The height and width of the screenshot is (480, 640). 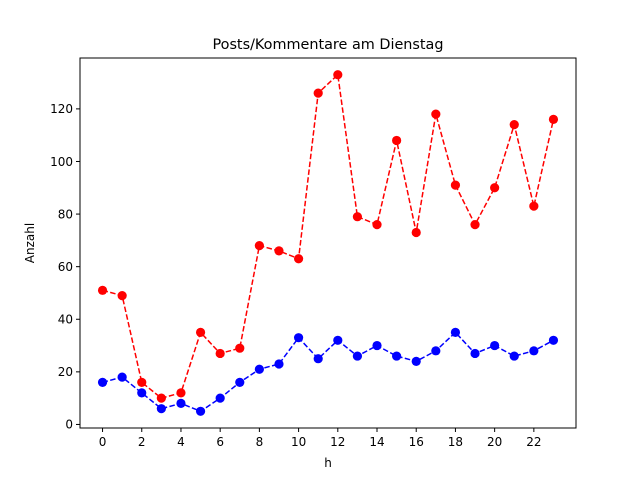 What do you see at coordinates (533, 442) in the screenshot?
I see `x-tick-label: 22` at bounding box center [533, 442].